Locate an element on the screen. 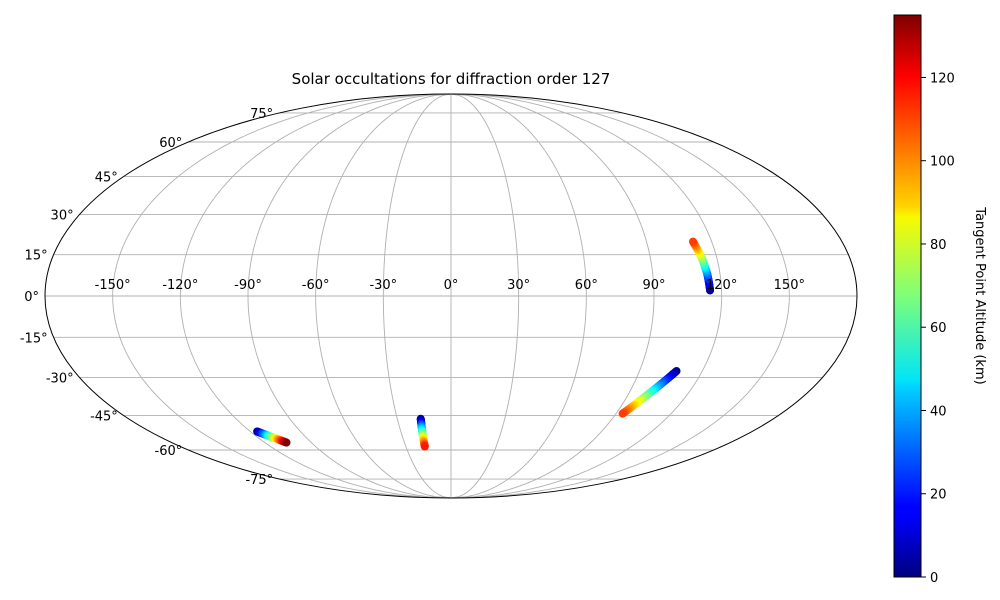 The width and height of the screenshot is (1000, 600). lat-tick-label: 15° is located at coordinates (36, 256).